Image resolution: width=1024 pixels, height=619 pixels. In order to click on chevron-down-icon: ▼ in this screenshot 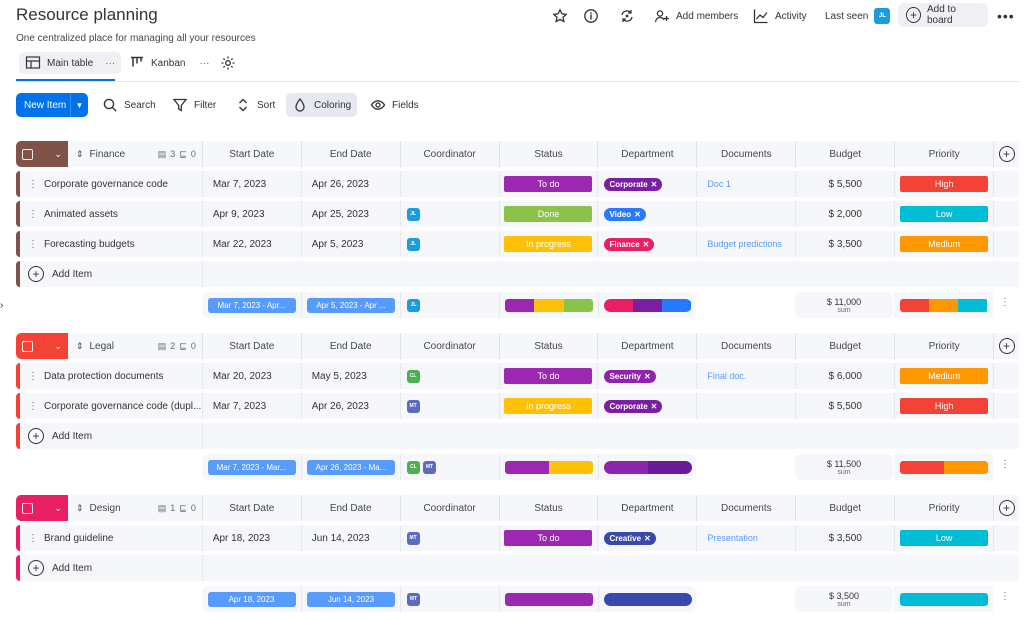, I will do `click(79, 105)`.